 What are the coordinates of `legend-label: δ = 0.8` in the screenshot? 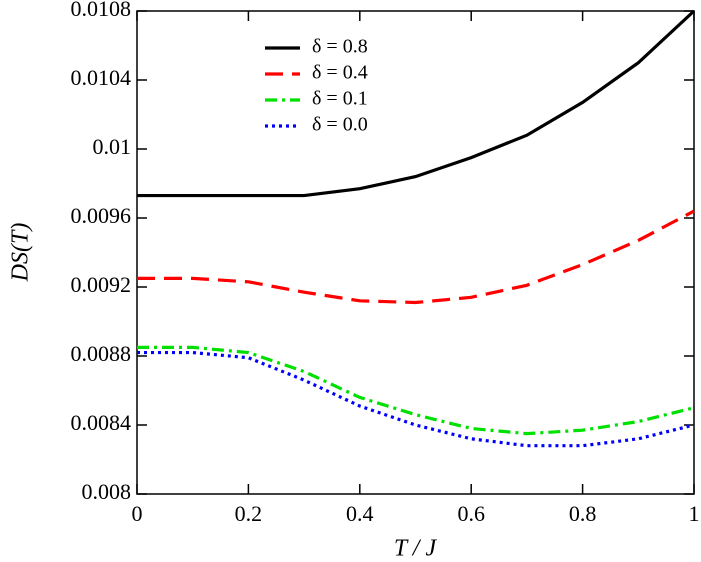 It's located at (340, 47).